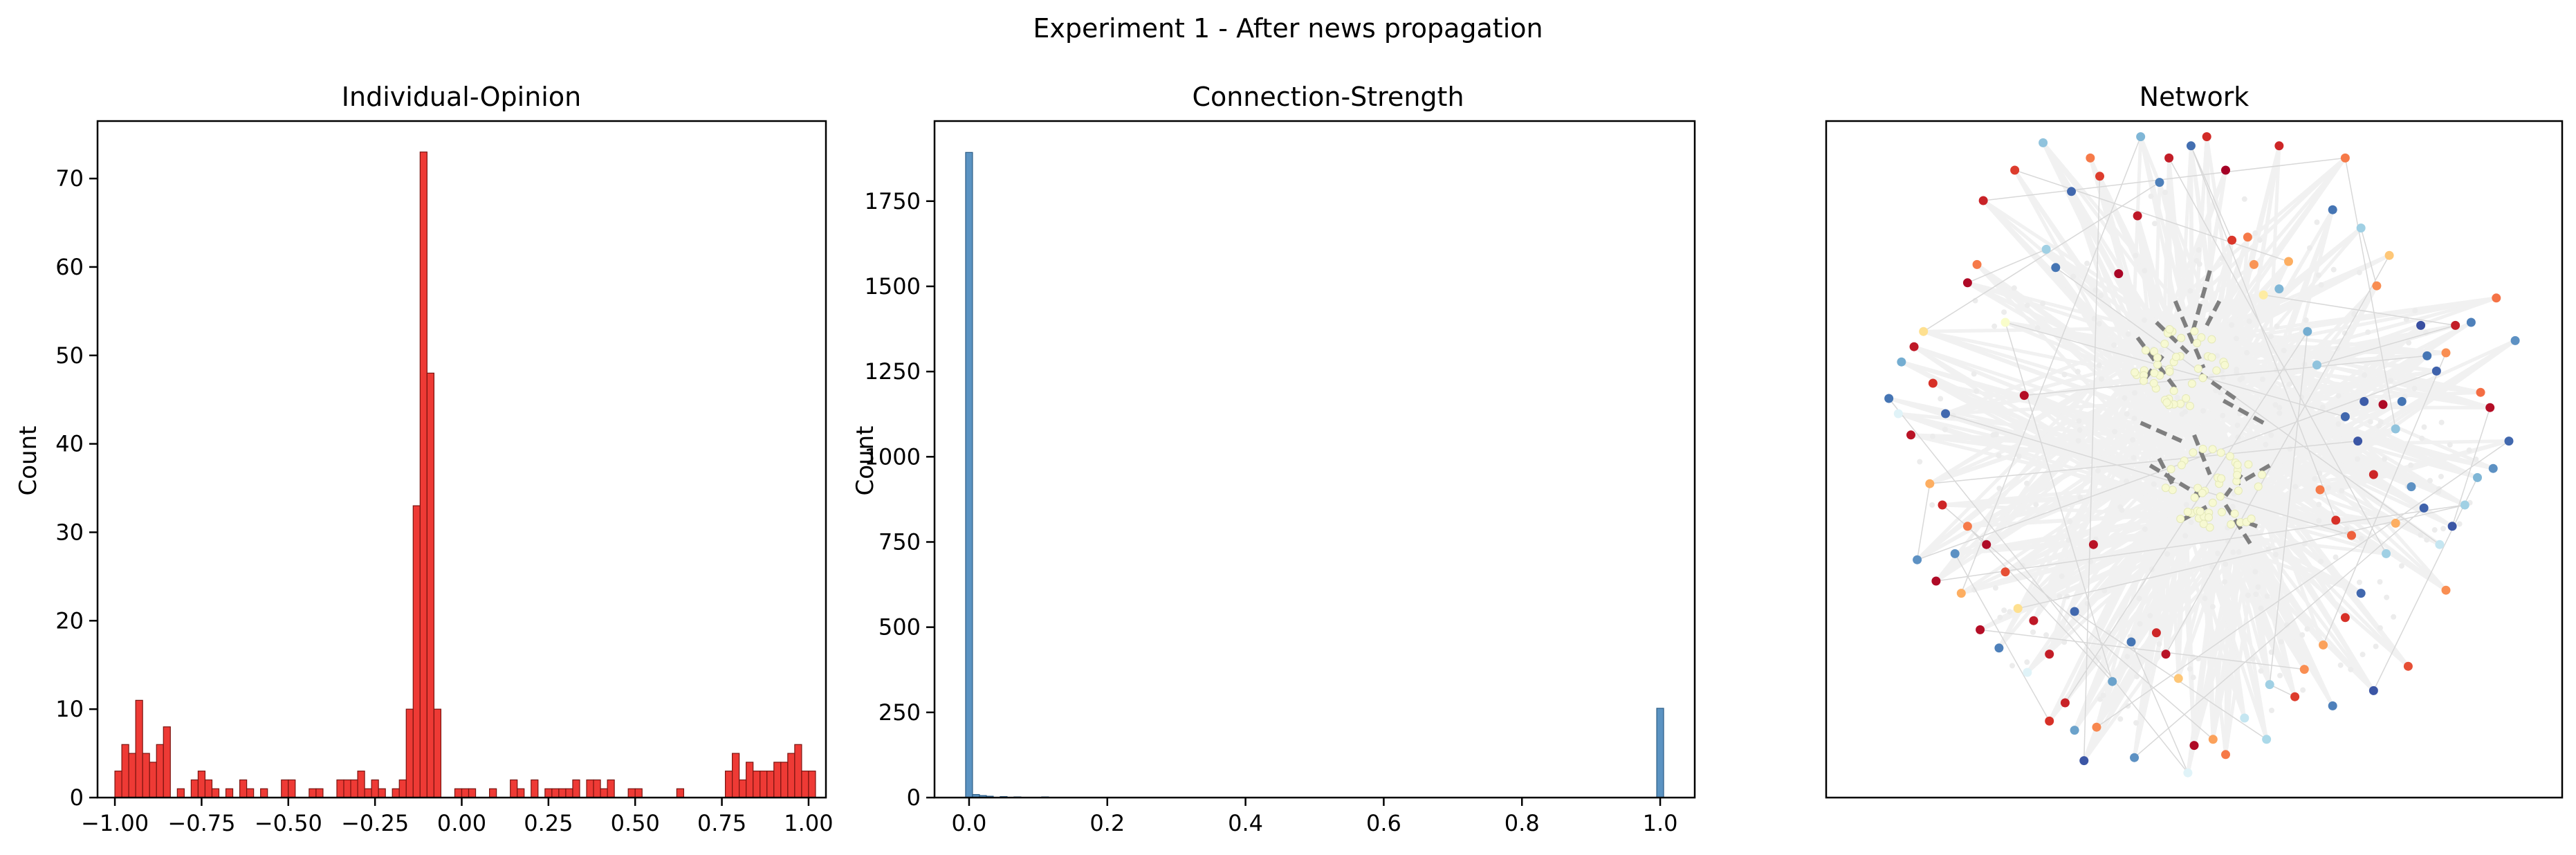 Image resolution: width=2576 pixels, height=855 pixels. Describe the element at coordinates (969, 823) in the screenshot. I see `x-tick-label: 0.0` at that location.